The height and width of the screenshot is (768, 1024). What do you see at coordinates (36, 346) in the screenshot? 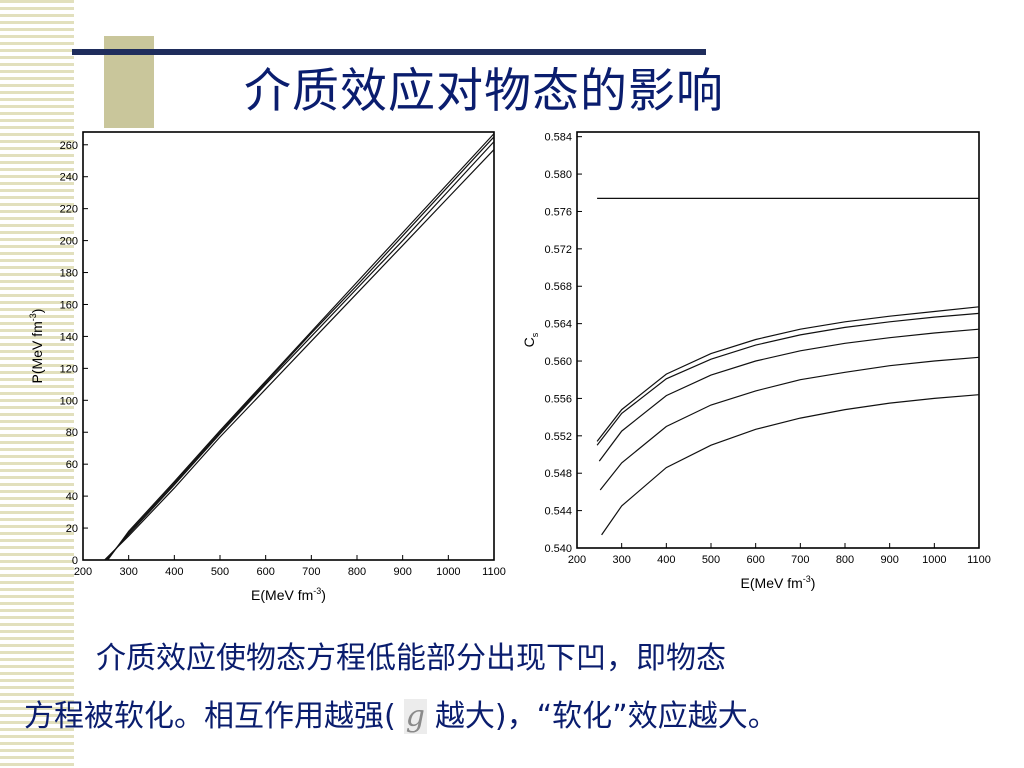
I see `y-axis-label: P(MeV fm-3)` at bounding box center [36, 346].